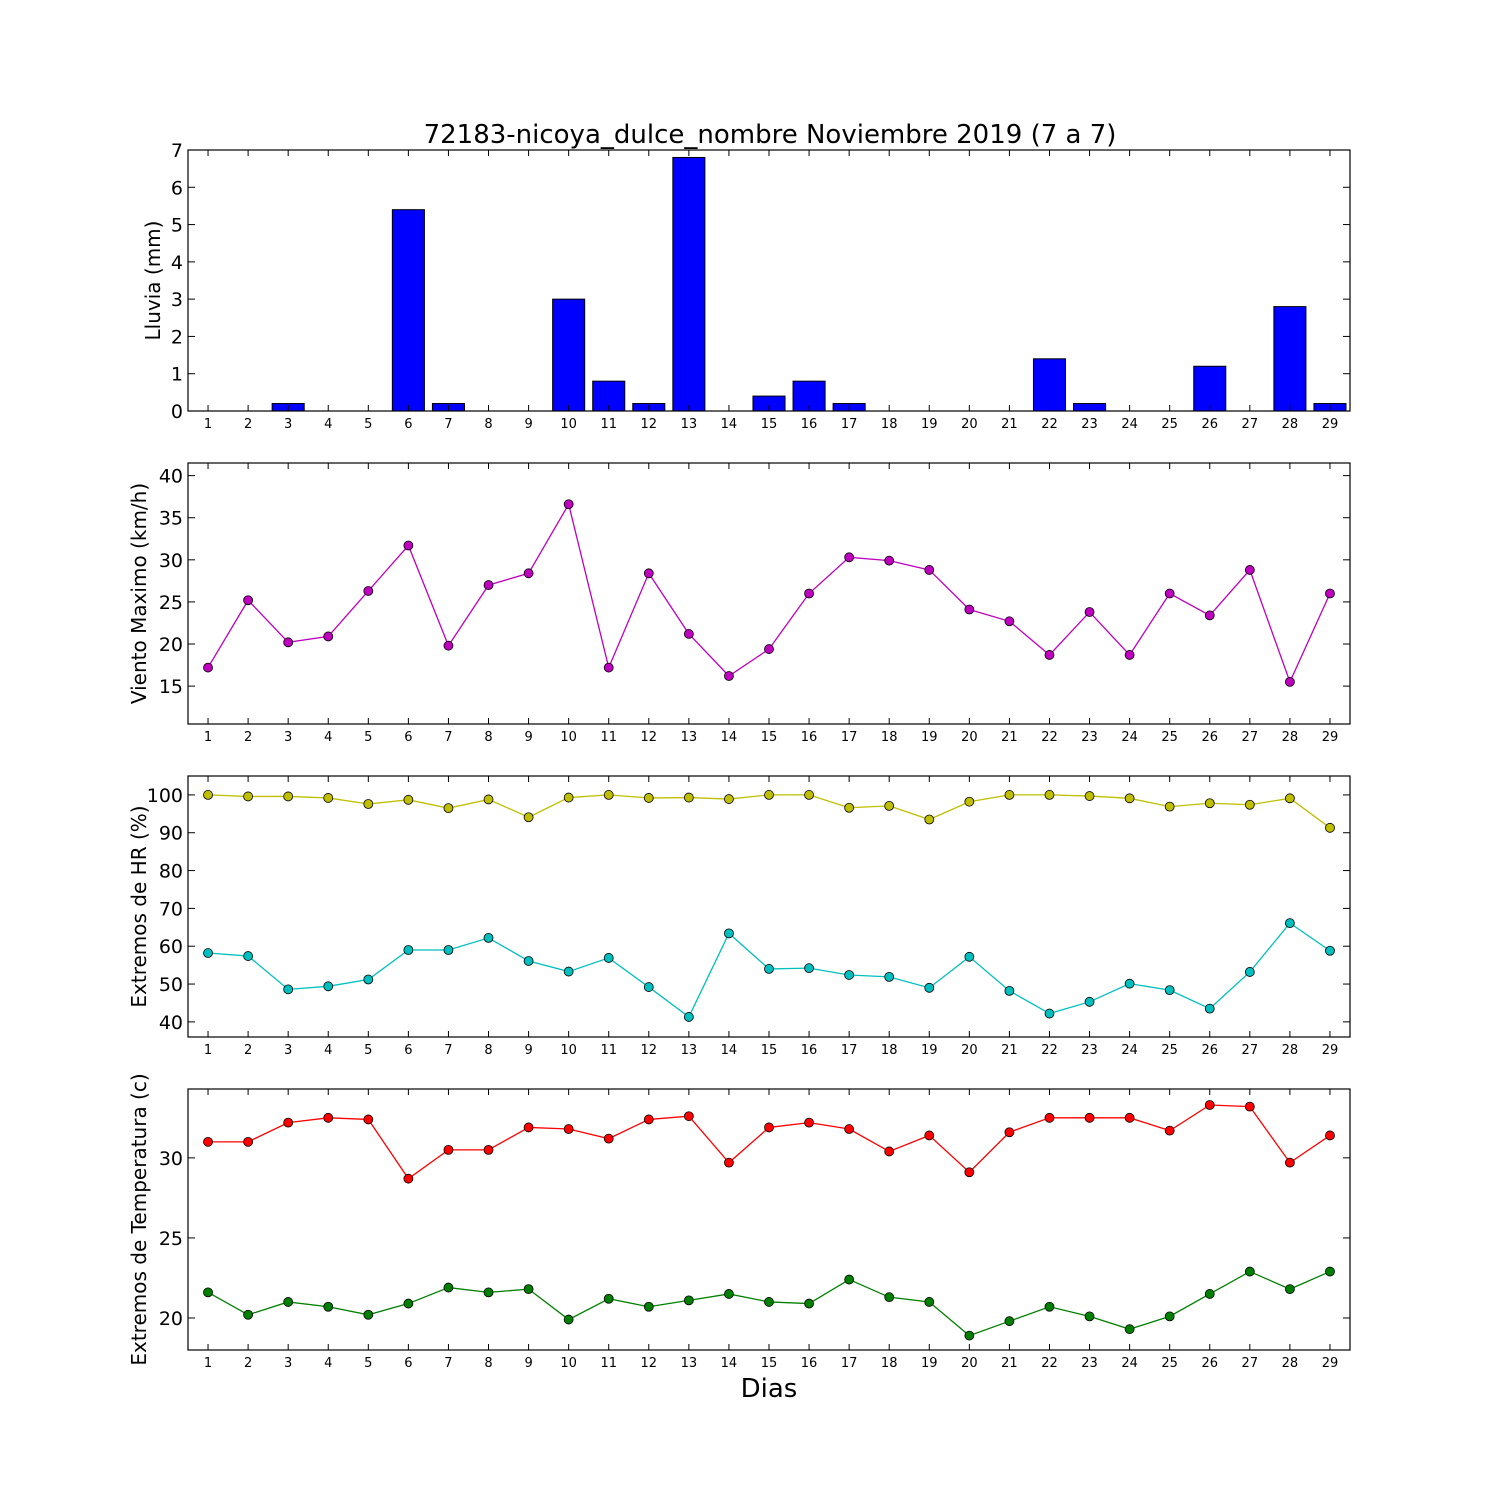  Describe the element at coordinates (171, 561) in the screenshot. I see `y-tick-label: 30` at that location.